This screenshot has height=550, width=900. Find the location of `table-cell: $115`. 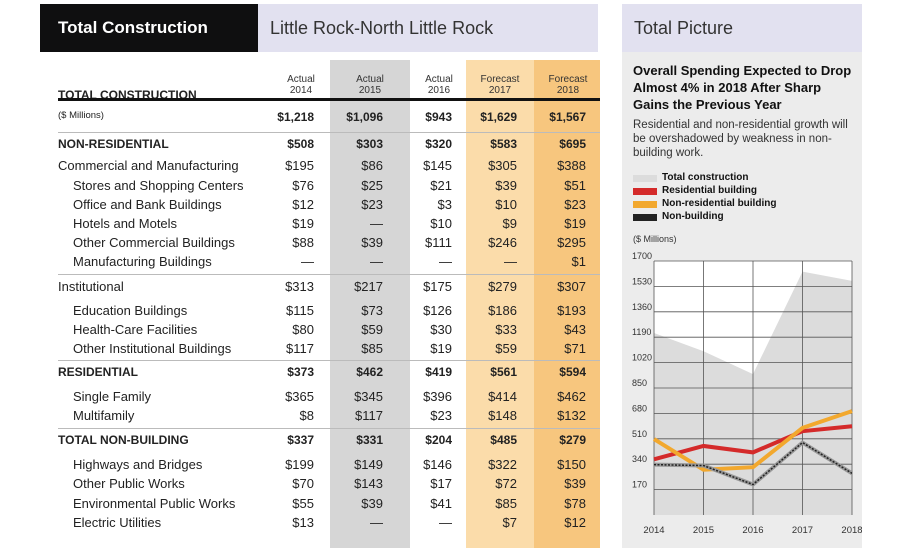

table-cell: $115 is located at coordinates (300, 310).